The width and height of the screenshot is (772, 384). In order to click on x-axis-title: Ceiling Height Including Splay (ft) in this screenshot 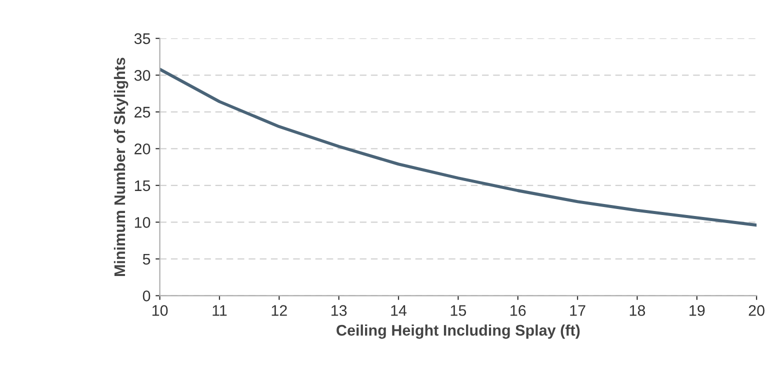, I will do `click(458, 331)`.